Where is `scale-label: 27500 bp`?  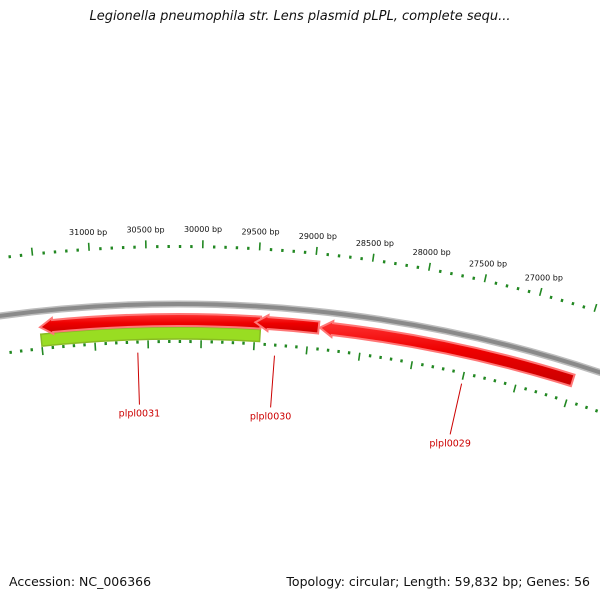 scale-label: 27500 bp is located at coordinates (488, 264).